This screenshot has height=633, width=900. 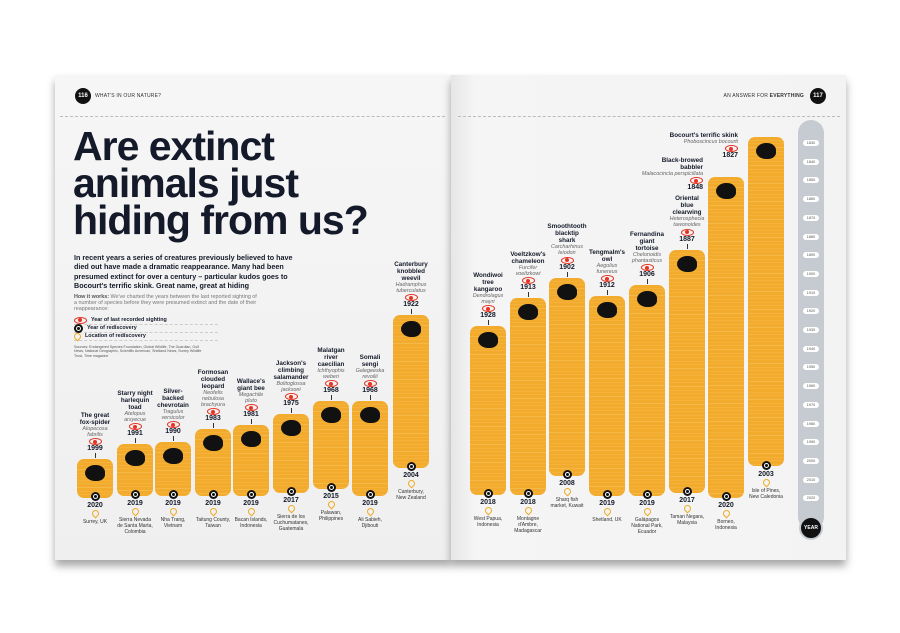 I want to click on title-line: animals just, so click(x=186, y=183).